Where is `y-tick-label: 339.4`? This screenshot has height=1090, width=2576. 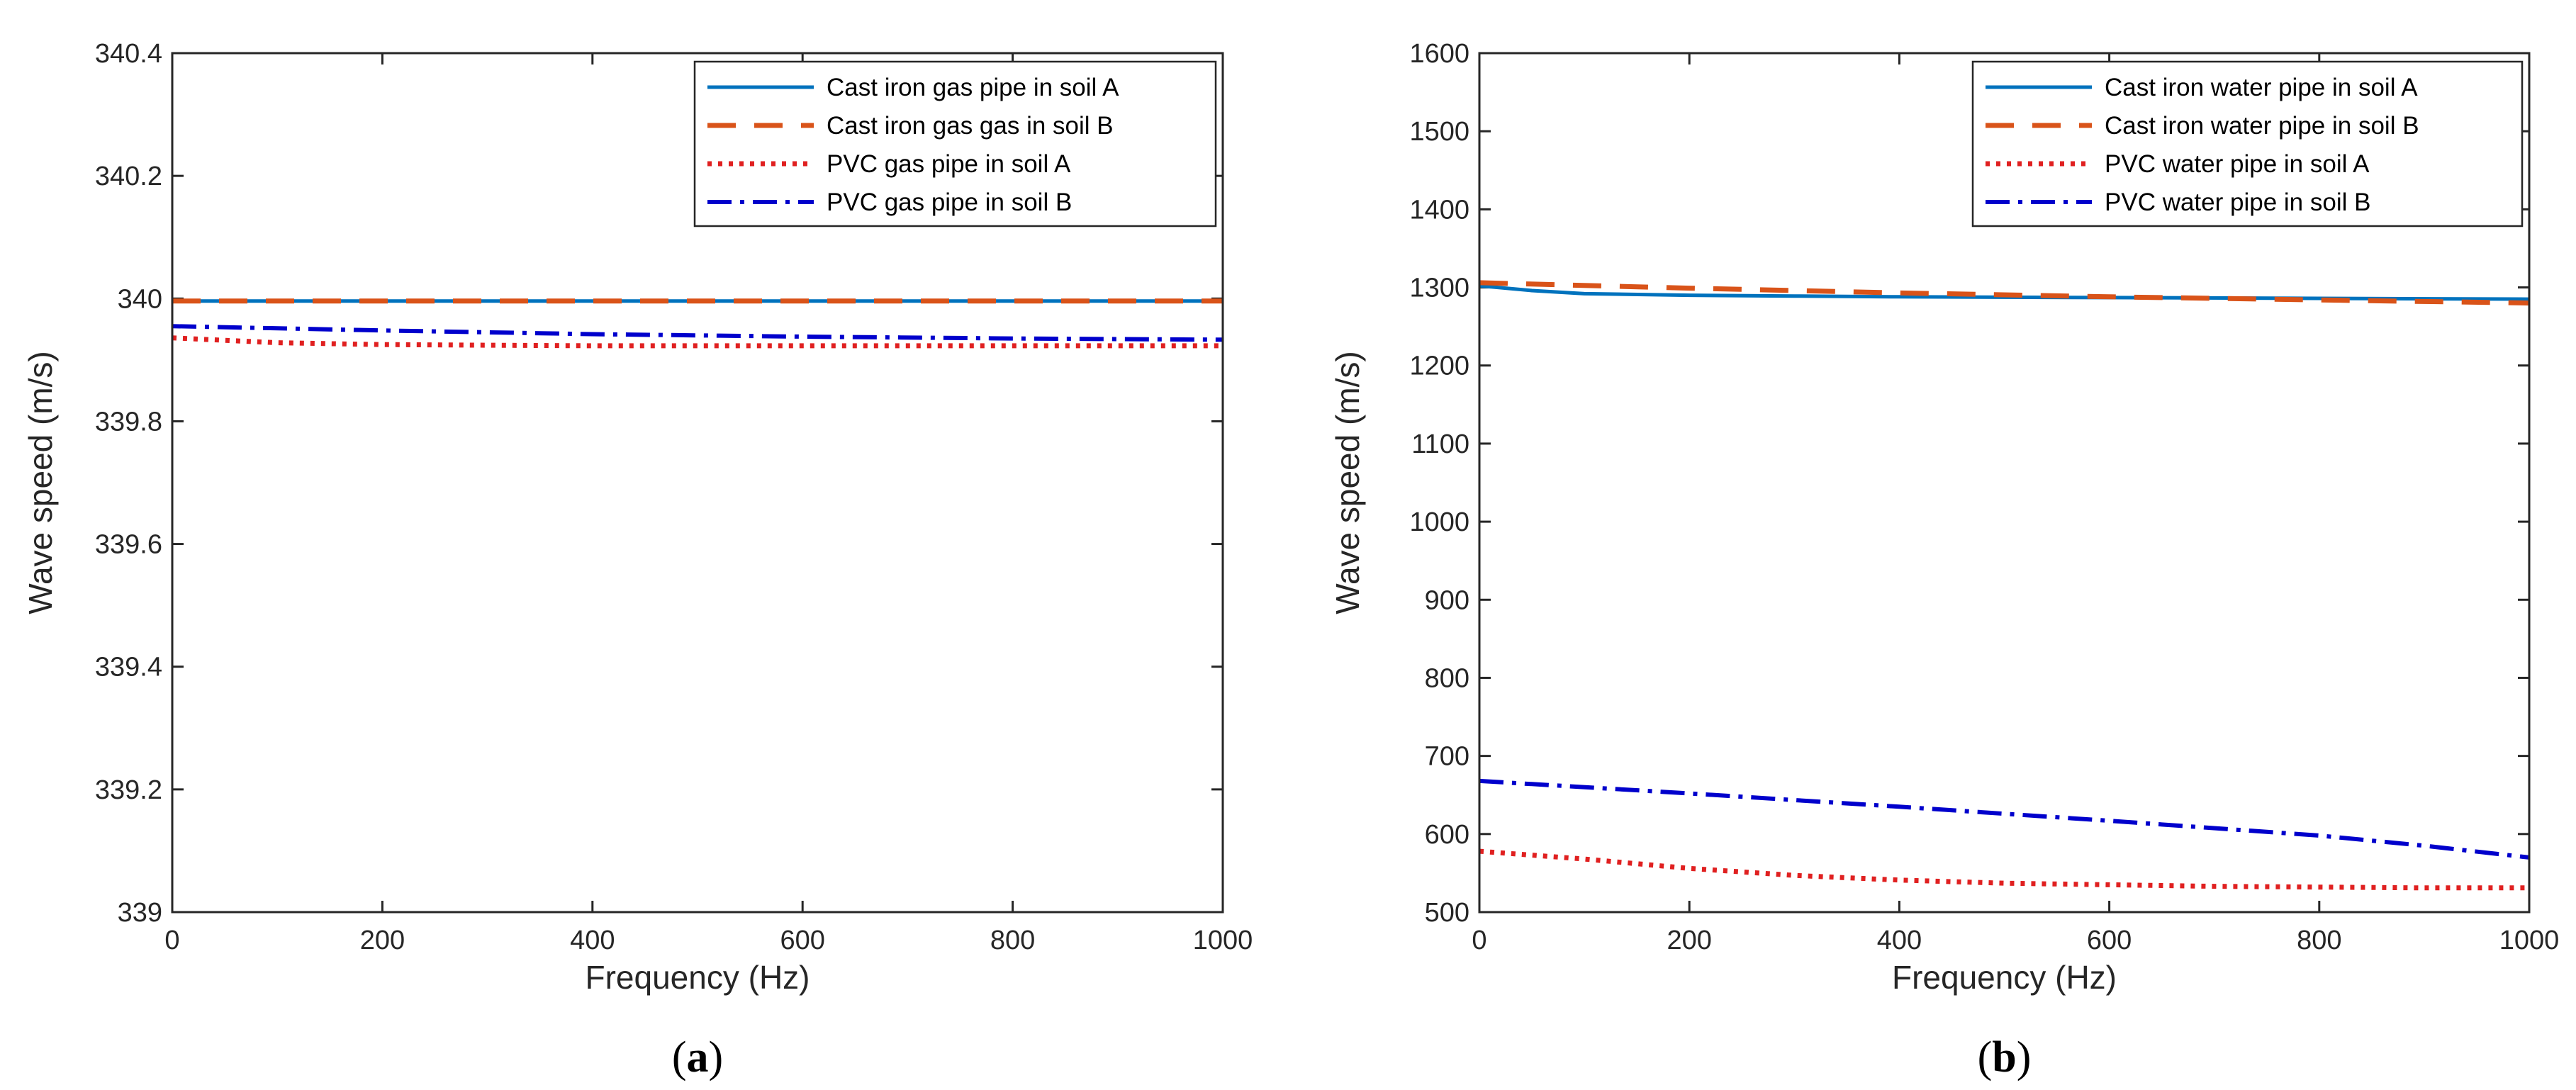 y-tick-label: 339.4 is located at coordinates (128, 667).